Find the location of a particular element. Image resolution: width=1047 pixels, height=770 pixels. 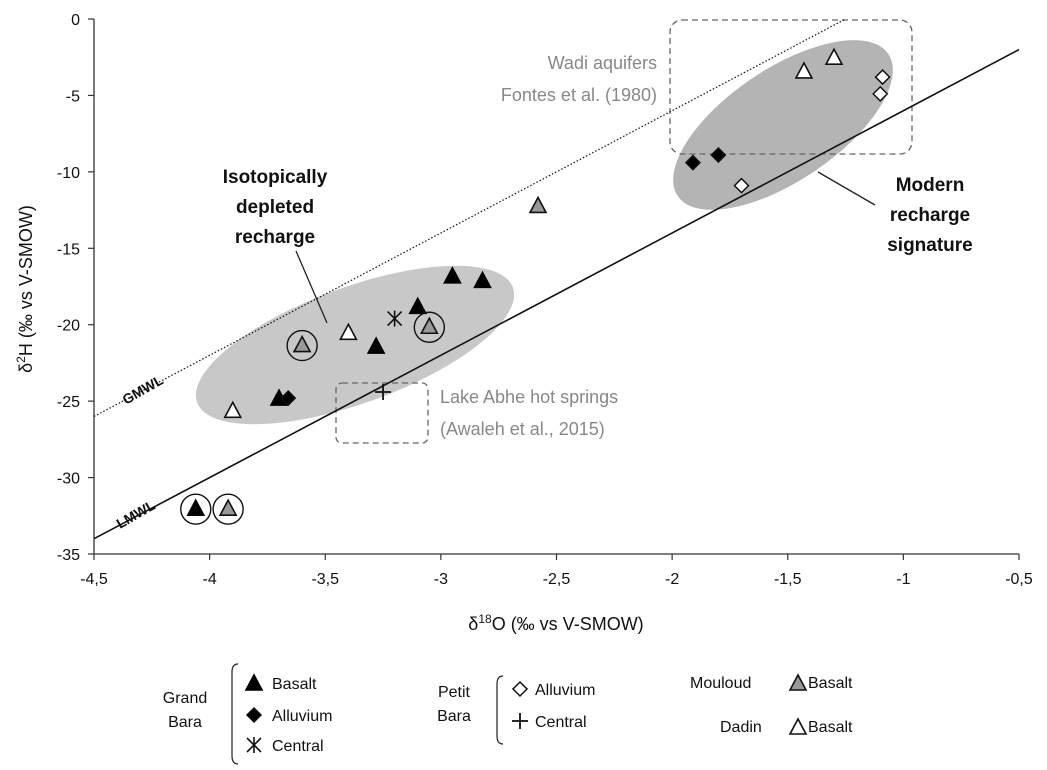

lake-label-line2: (Awaleh et al., 2015) is located at coordinates (522, 429).